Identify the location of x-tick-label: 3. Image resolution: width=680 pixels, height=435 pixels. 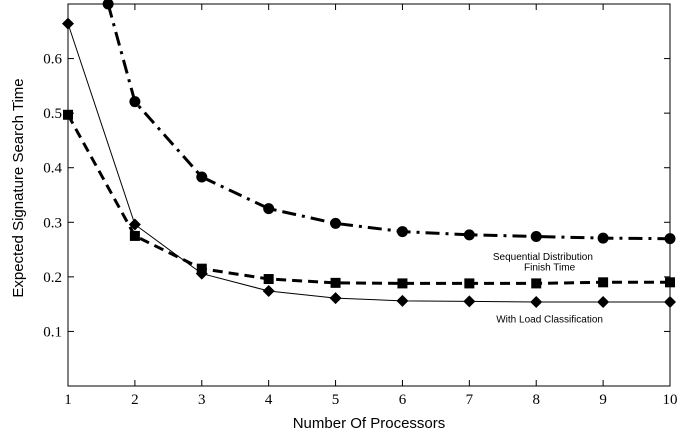
(202, 400).